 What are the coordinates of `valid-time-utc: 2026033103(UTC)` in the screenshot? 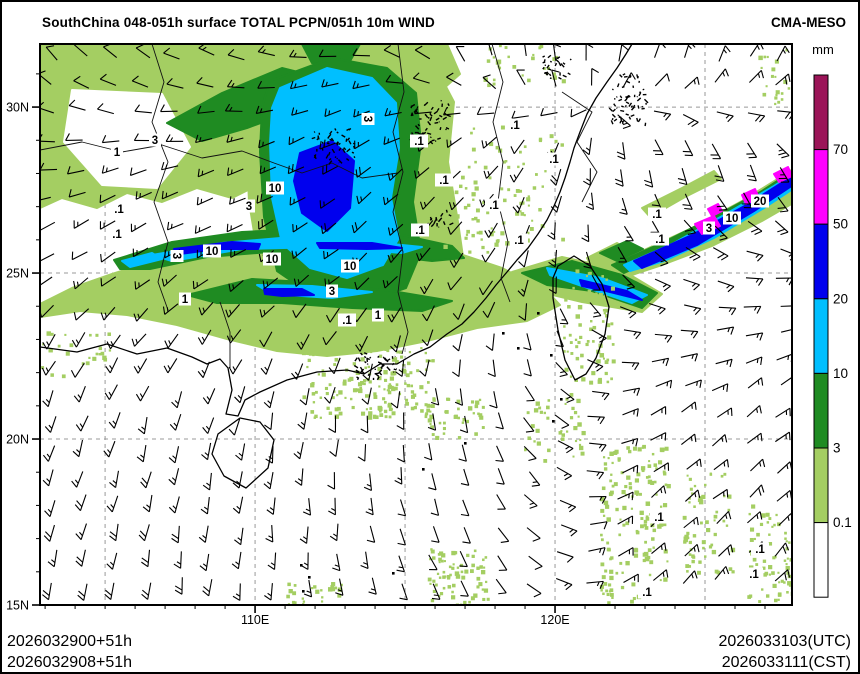 It's located at (784, 641).